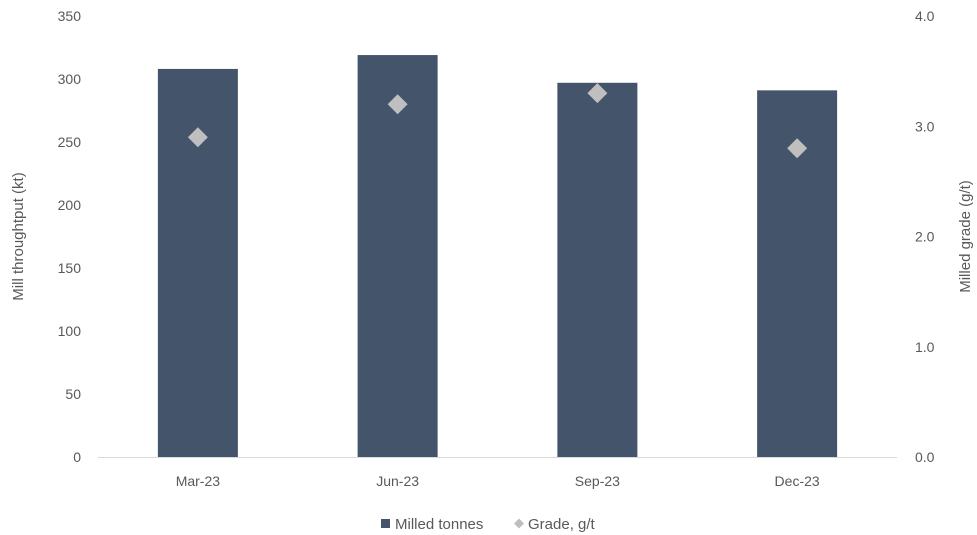 This screenshot has width=977, height=535. What do you see at coordinates (198, 481) in the screenshot?
I see `x-tick-label: Mar-23` at bounding box center [198, 481].